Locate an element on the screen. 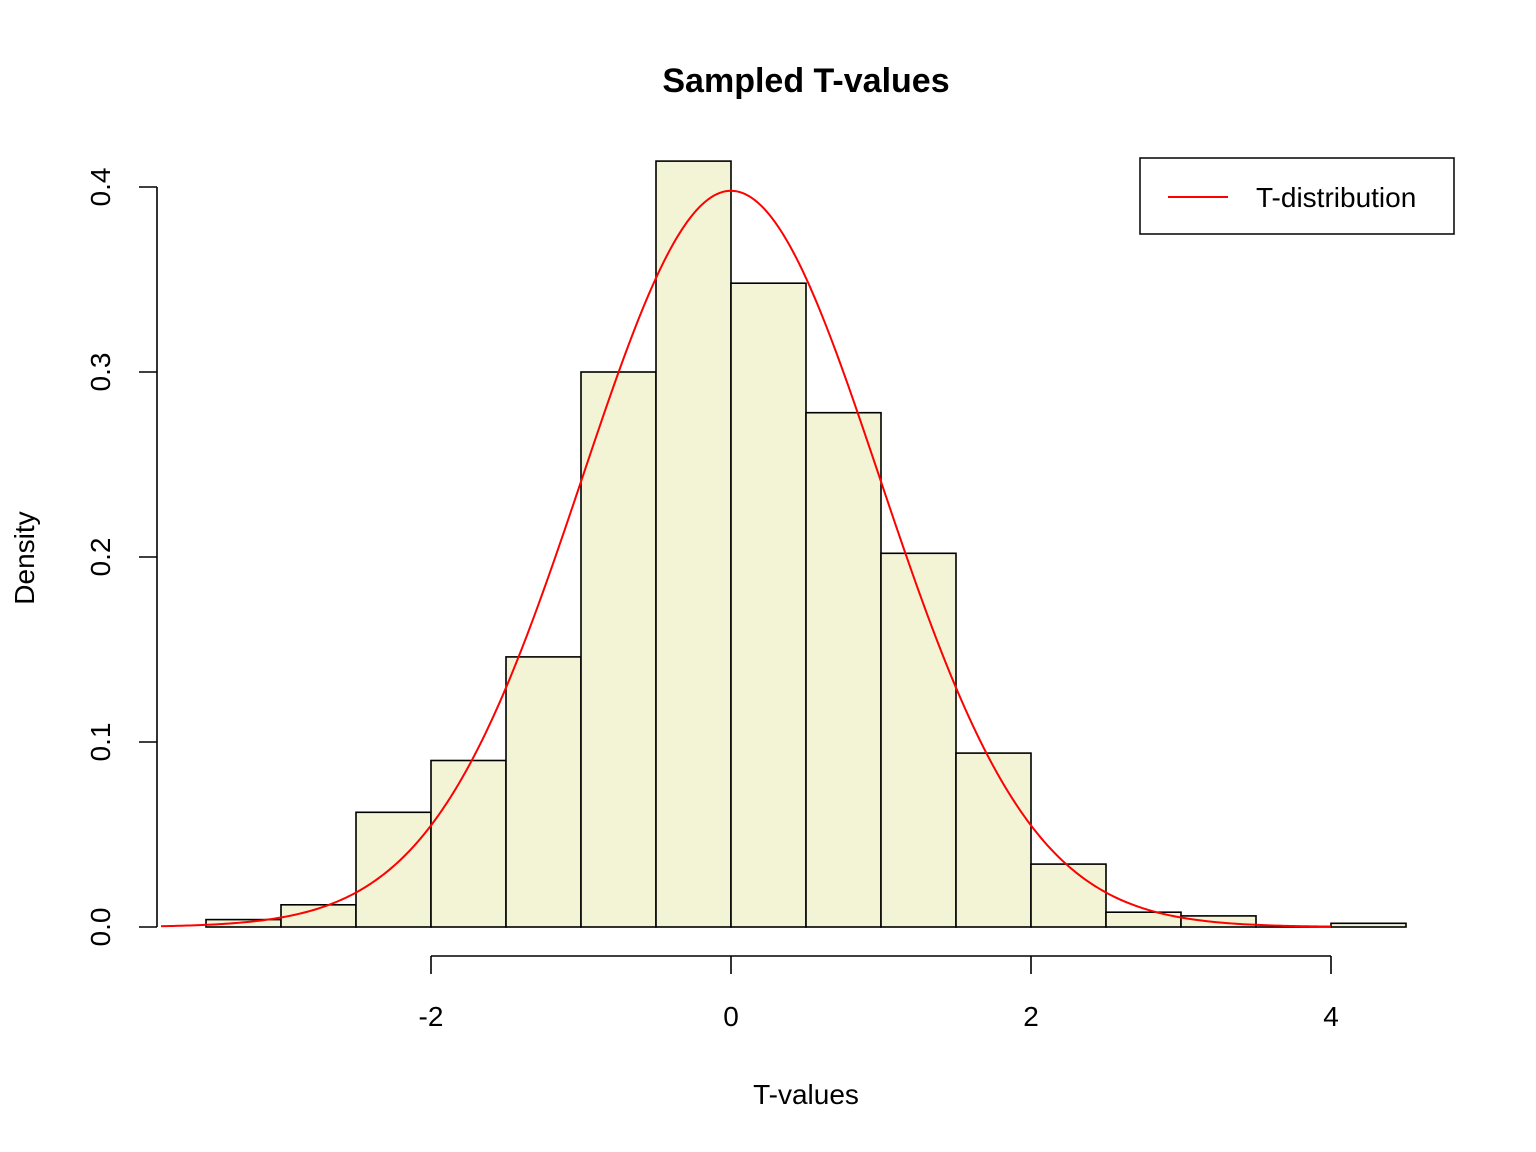 The height and width of the screenshot is (1152, 1536). x-tick-label-0: -2 is located at coordinates (431, 1016).